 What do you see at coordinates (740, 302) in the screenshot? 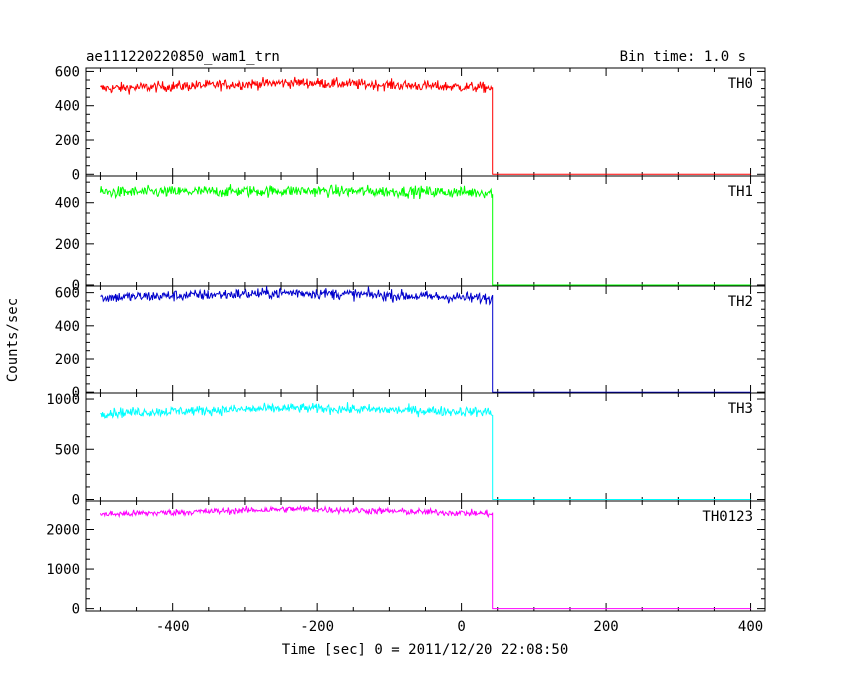
I see `panel-label: TH2` at bounding box center [740, 302].